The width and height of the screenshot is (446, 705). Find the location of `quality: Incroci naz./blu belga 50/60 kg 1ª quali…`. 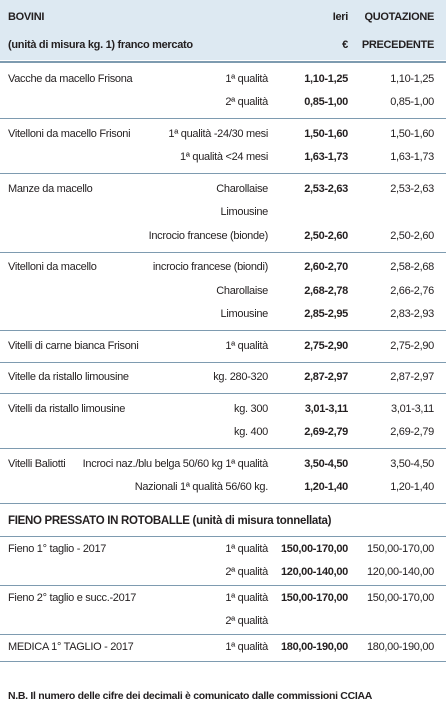

quality: Incroci naz./blu belga 50/60 kg 1ª quali… is located at coordinates (175, 463).